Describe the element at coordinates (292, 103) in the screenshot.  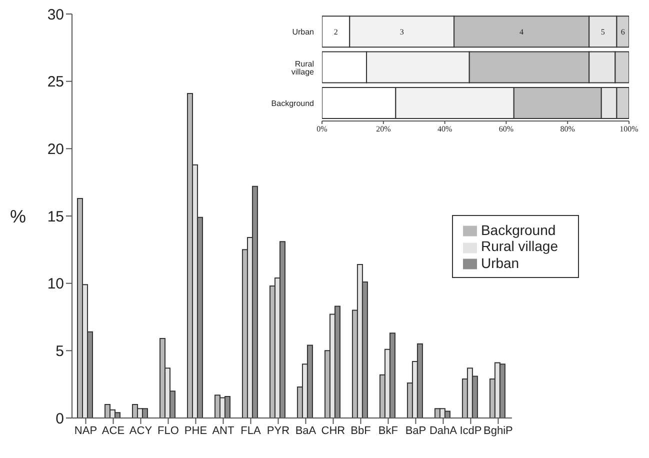
I see `y-tick-label: Background` at that location.